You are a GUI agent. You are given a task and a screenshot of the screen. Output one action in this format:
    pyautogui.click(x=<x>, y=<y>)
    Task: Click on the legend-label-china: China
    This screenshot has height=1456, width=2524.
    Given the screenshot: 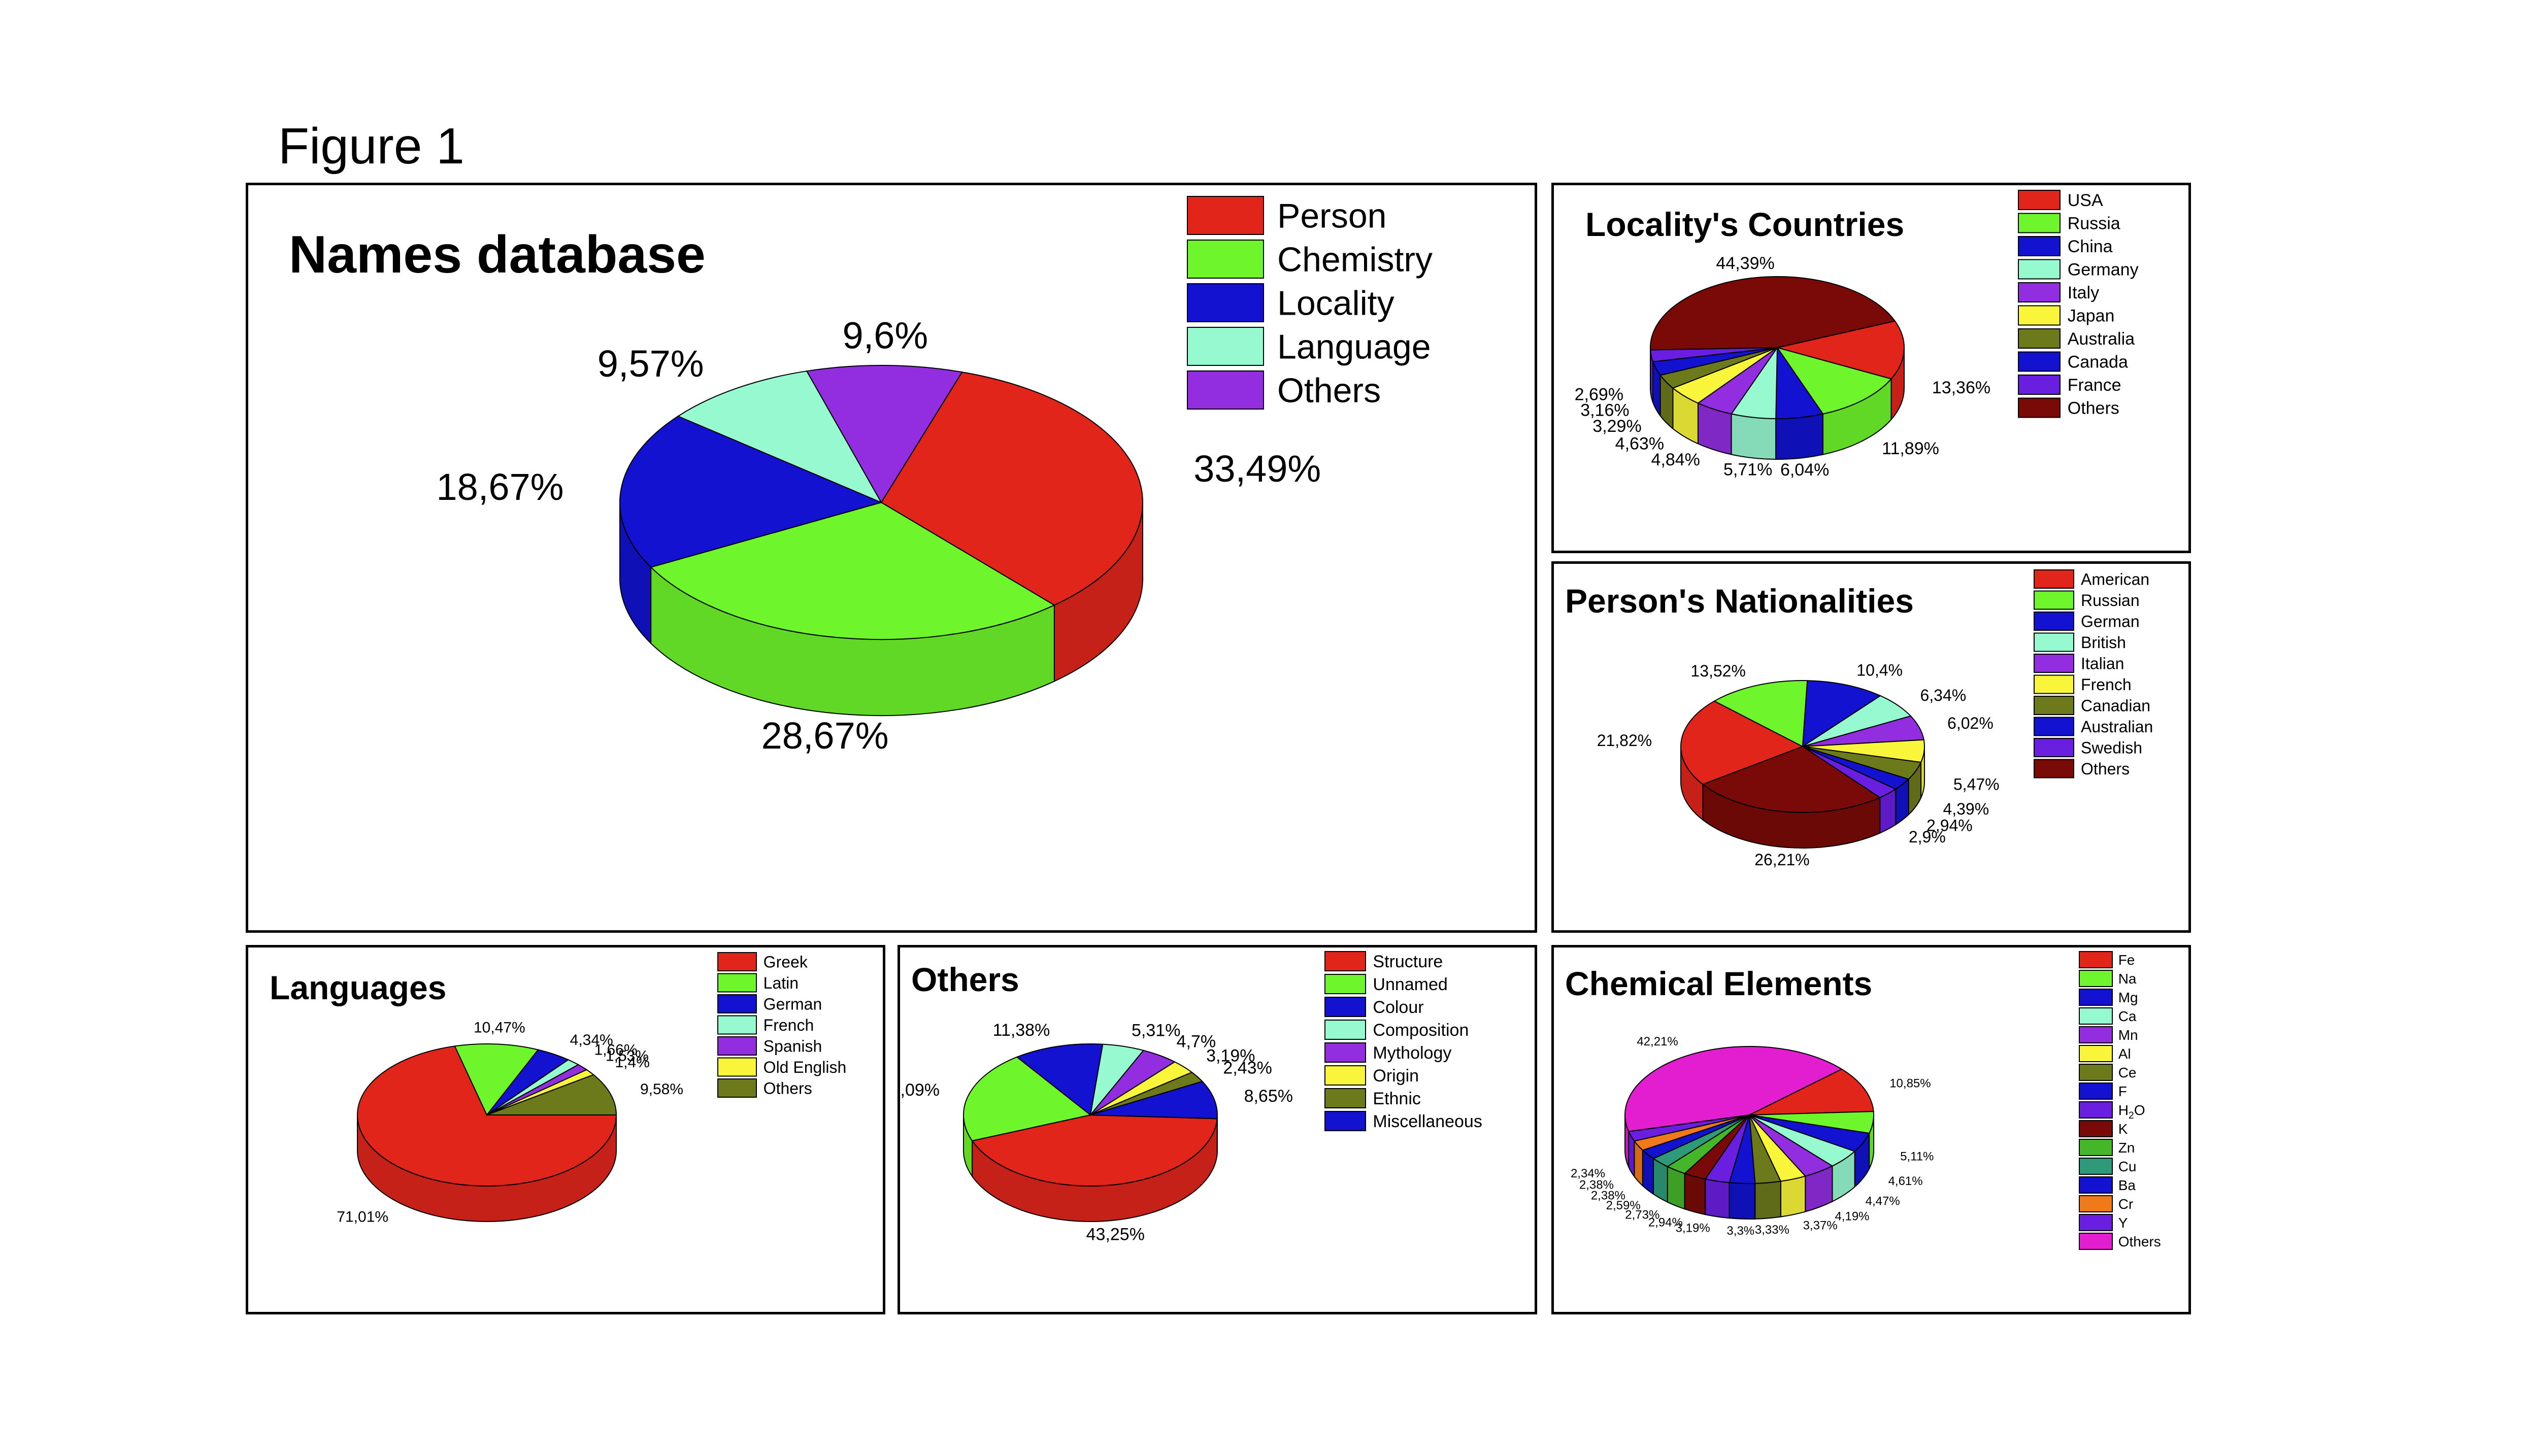 What is the action you would take?
    pyautogui.click(x=2090, y=246)
    